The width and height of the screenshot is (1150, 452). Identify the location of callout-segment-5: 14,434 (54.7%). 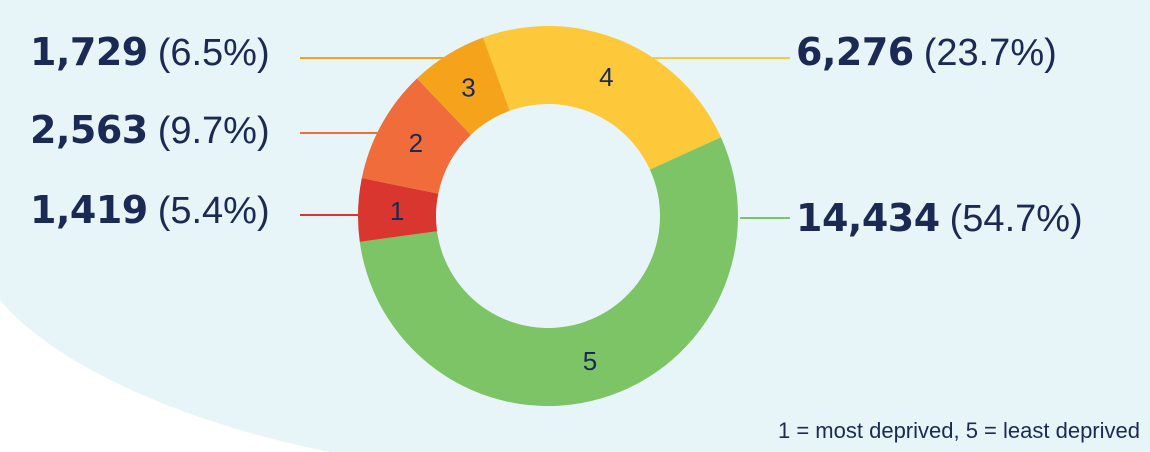
(939, 218).